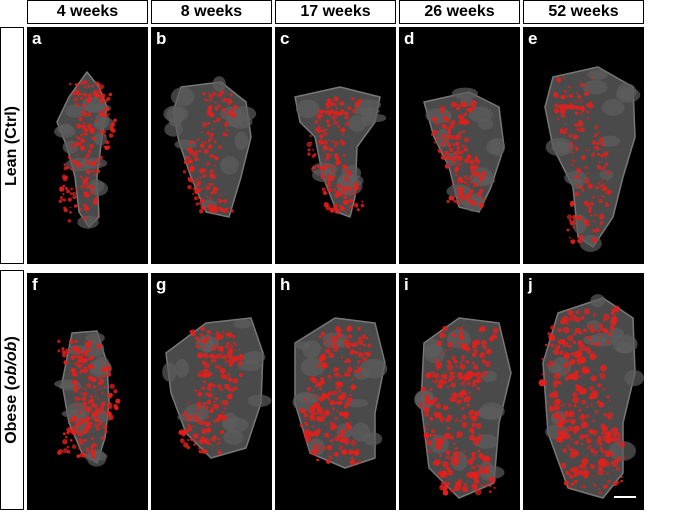  Describe the element at coordinates (591, 396) in the screenshot. I see `tissue-image-j` at that location.